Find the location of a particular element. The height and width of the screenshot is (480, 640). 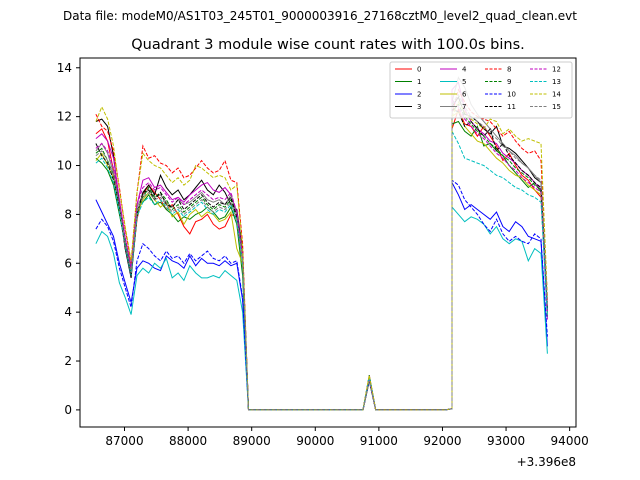

legend-label-10: 10 is located at coordinates (511, 95).